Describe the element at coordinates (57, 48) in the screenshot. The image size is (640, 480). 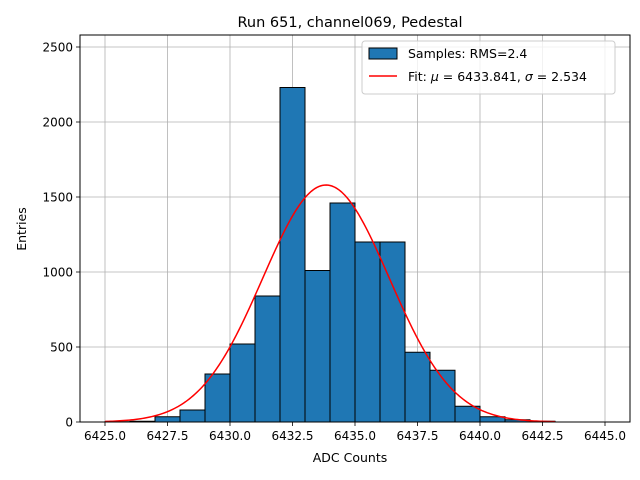
I see `y-tick-label-5: 2500` at that location.